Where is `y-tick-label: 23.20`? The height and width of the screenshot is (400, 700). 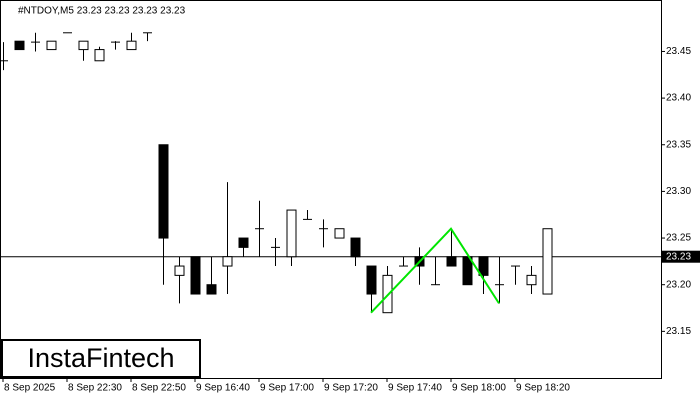
y-tick-label: 23.20 is located at coordinates (678, 284).